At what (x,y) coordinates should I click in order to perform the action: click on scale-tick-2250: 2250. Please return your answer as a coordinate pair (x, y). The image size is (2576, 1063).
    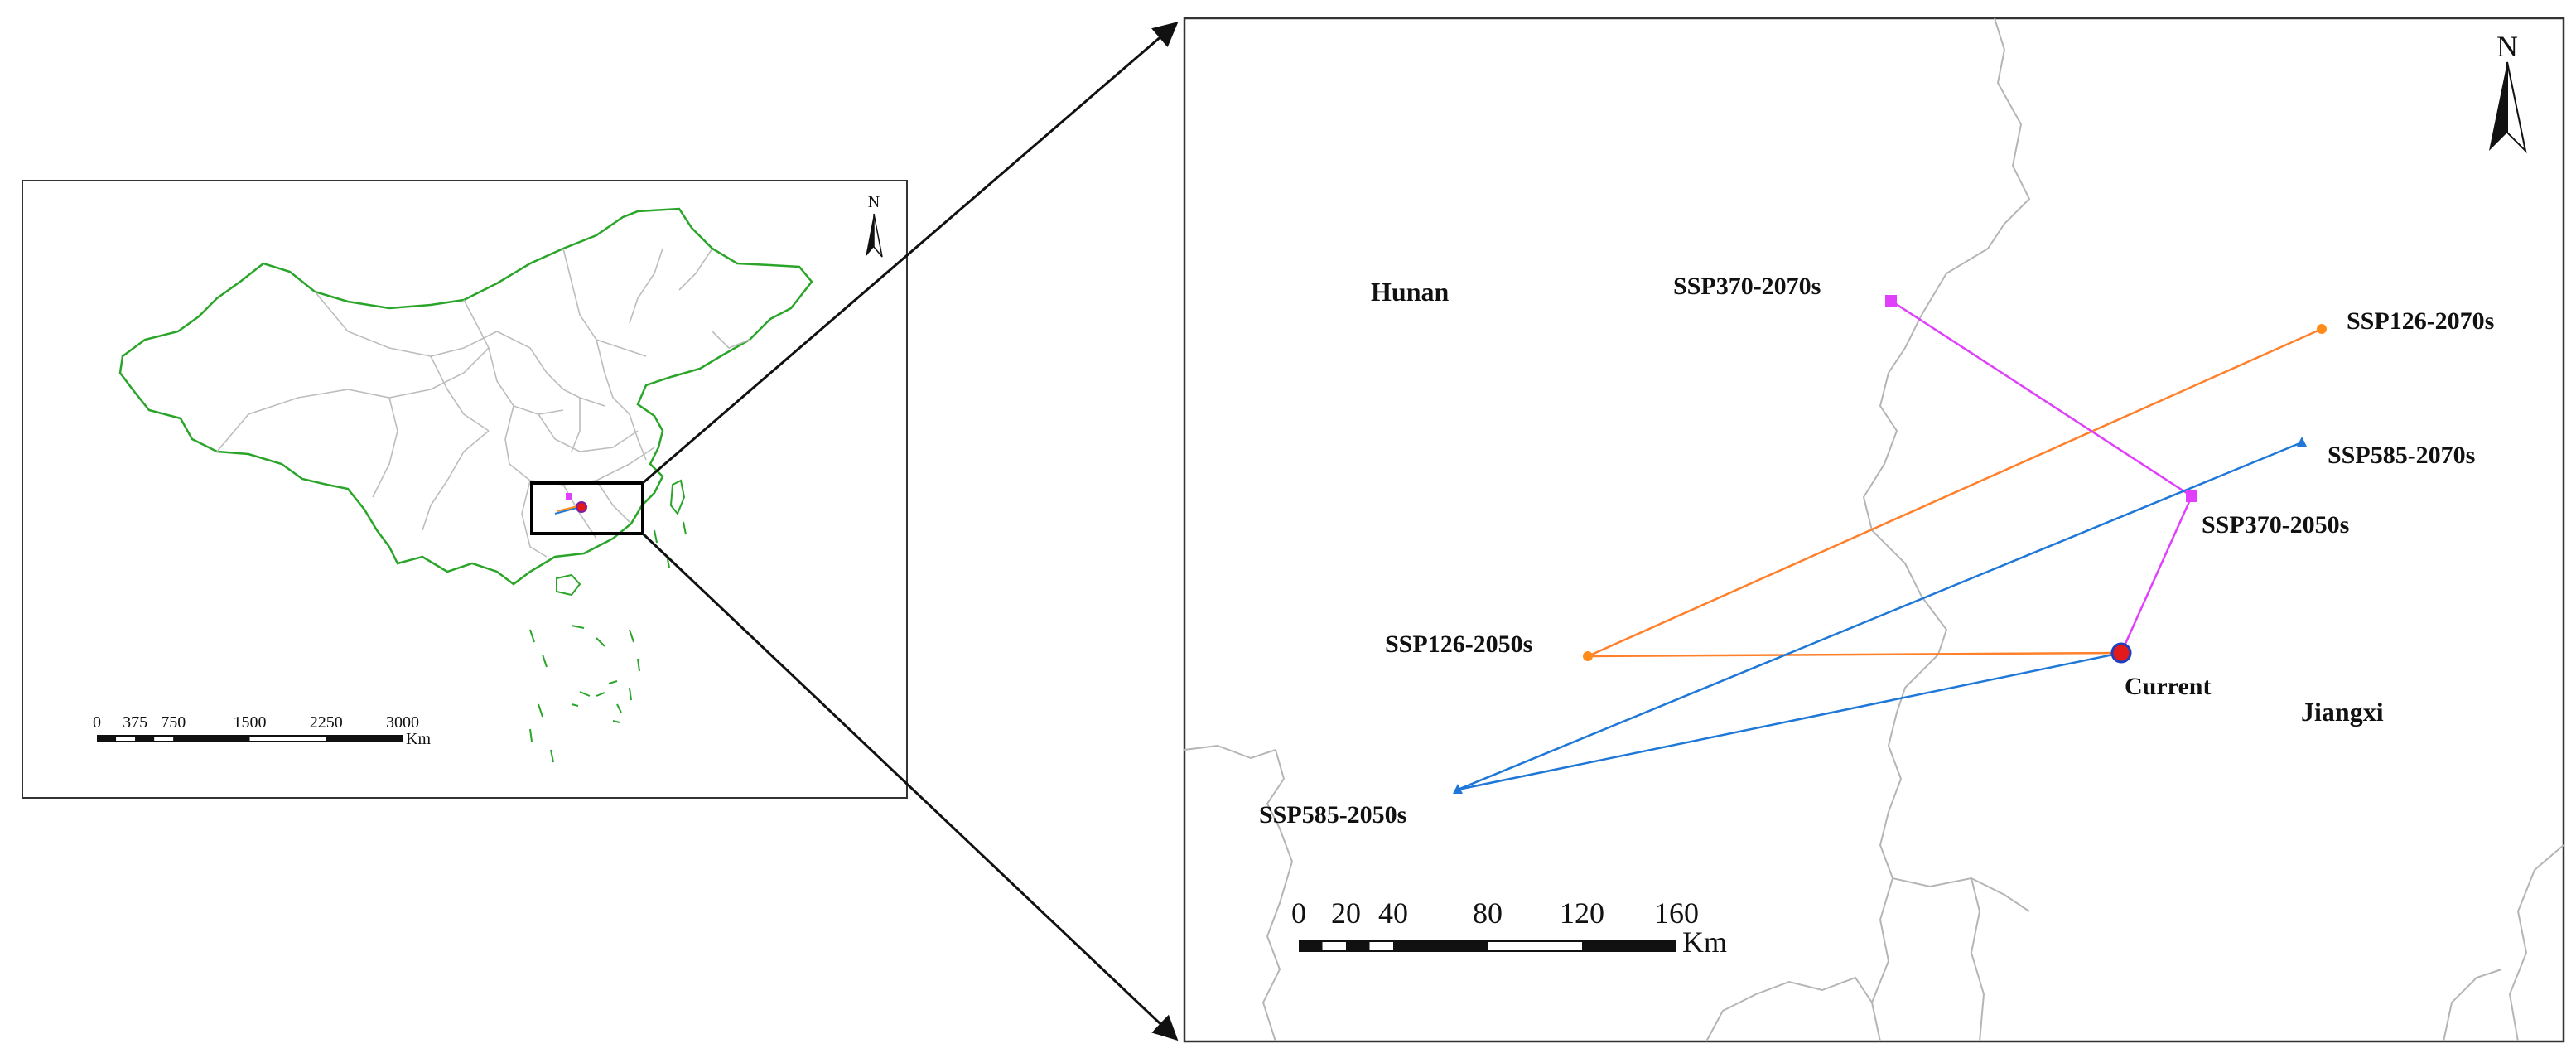
    Looking at the image, I should click on (327, 722).